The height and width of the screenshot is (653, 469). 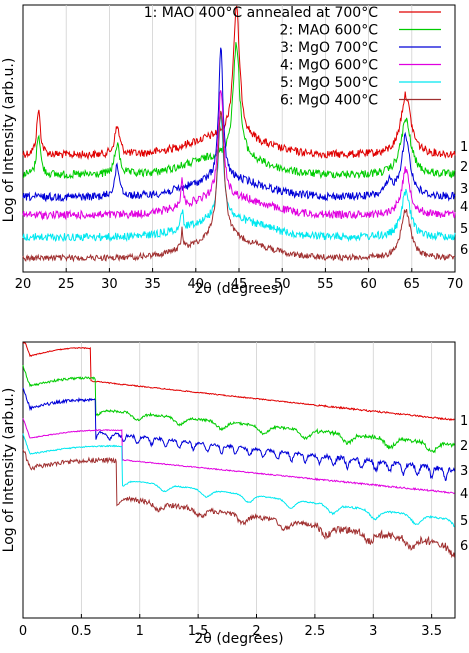 What do you see at coordinates (325, 284) in the screenshot?
I see `top-x-tick-label: 55` at bounding box center [325, 284].